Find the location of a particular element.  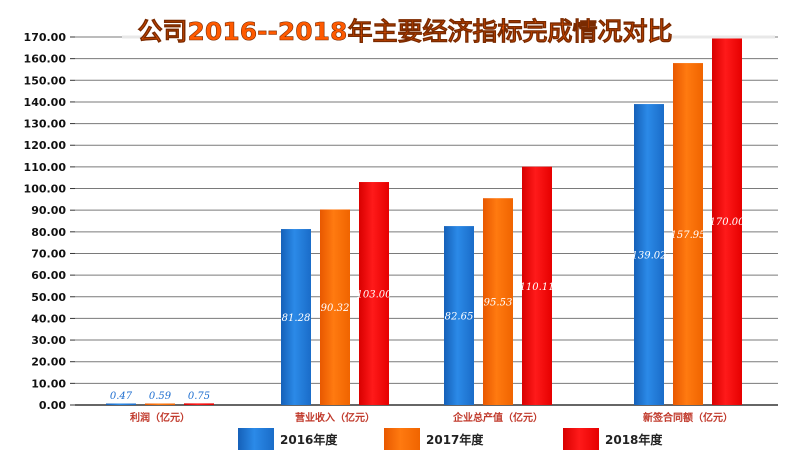

x-category-label: 营业收入（亿元） is located at coordinates (335, 417).